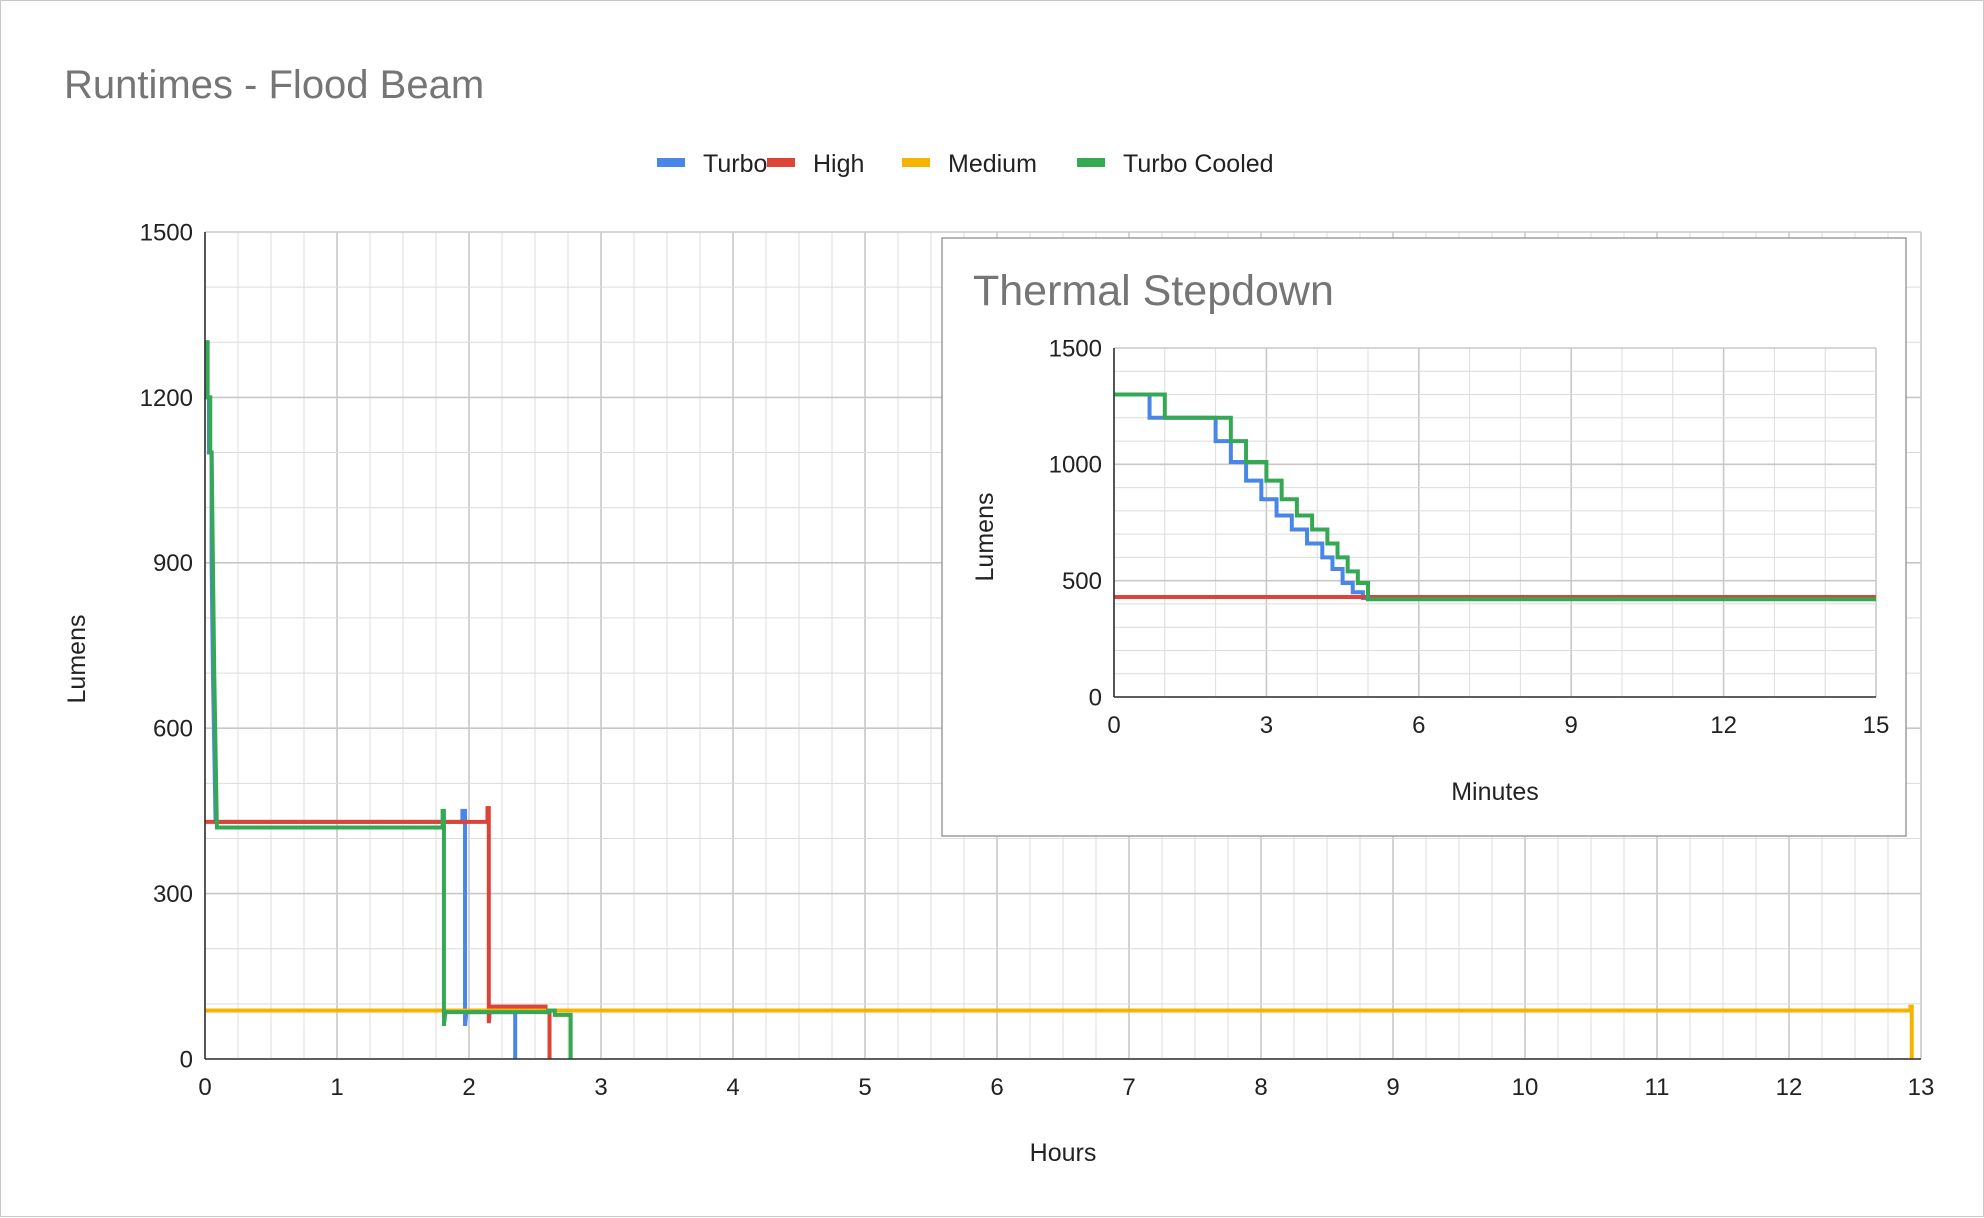 The height and width of the screenshot is (1218, 1984). Describe the element at coordinates (1260, 1087) in the screenshot. I see `x-tick-label: 8` at that location.